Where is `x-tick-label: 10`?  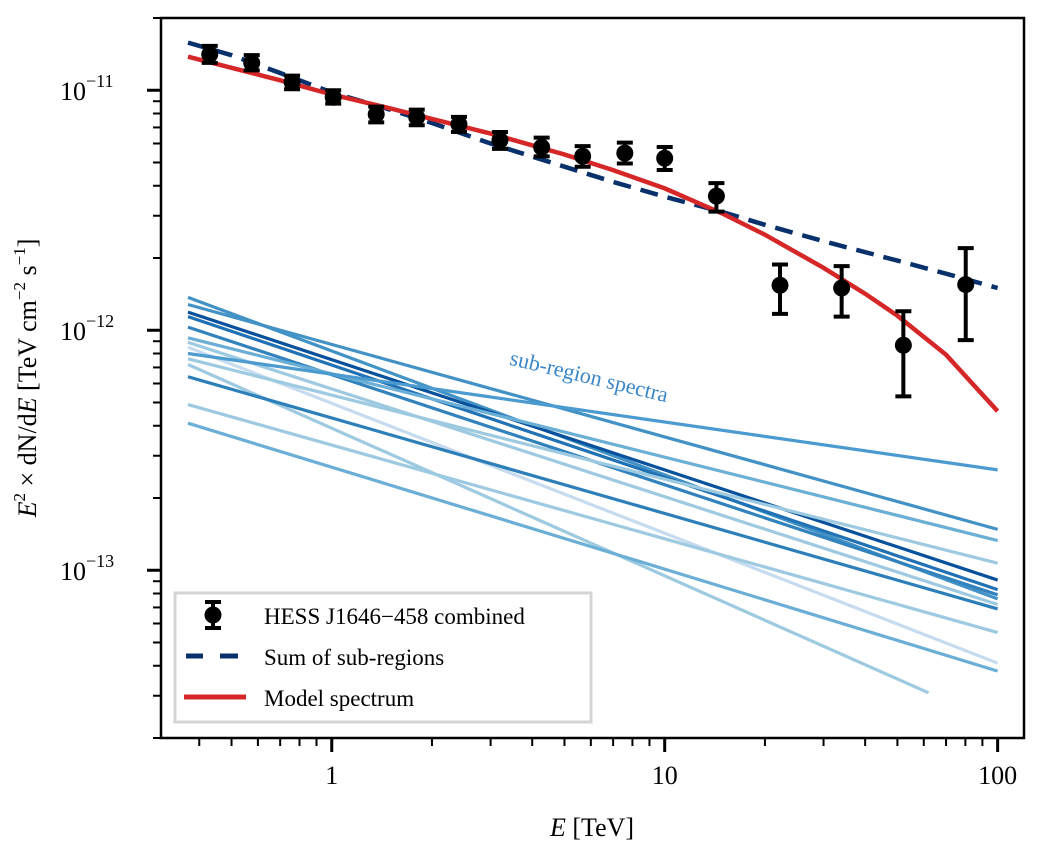
x-tick-label: 10 is located at coordinates (665, 775).